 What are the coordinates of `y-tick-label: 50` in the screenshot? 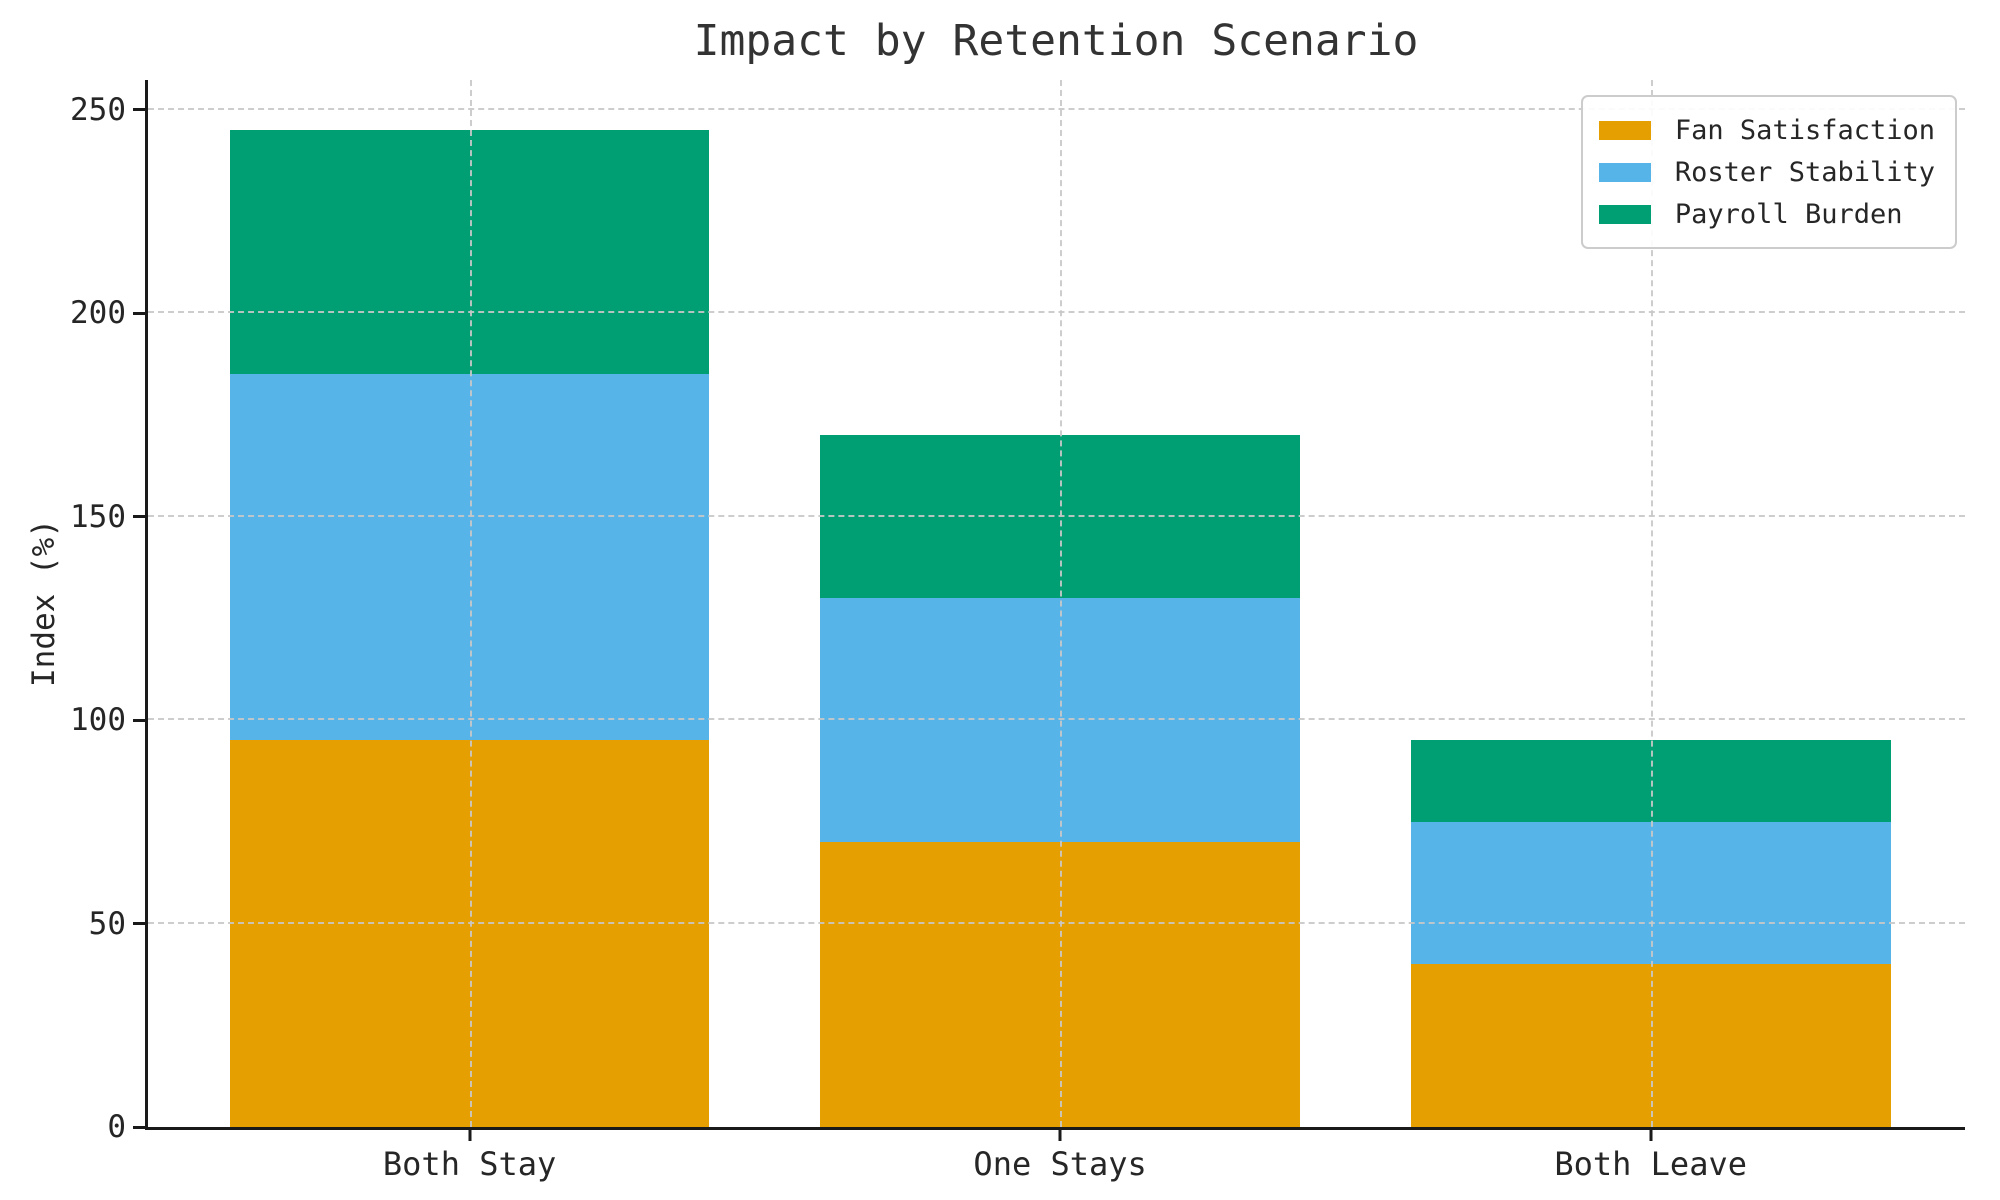 It's located at (107, 923).